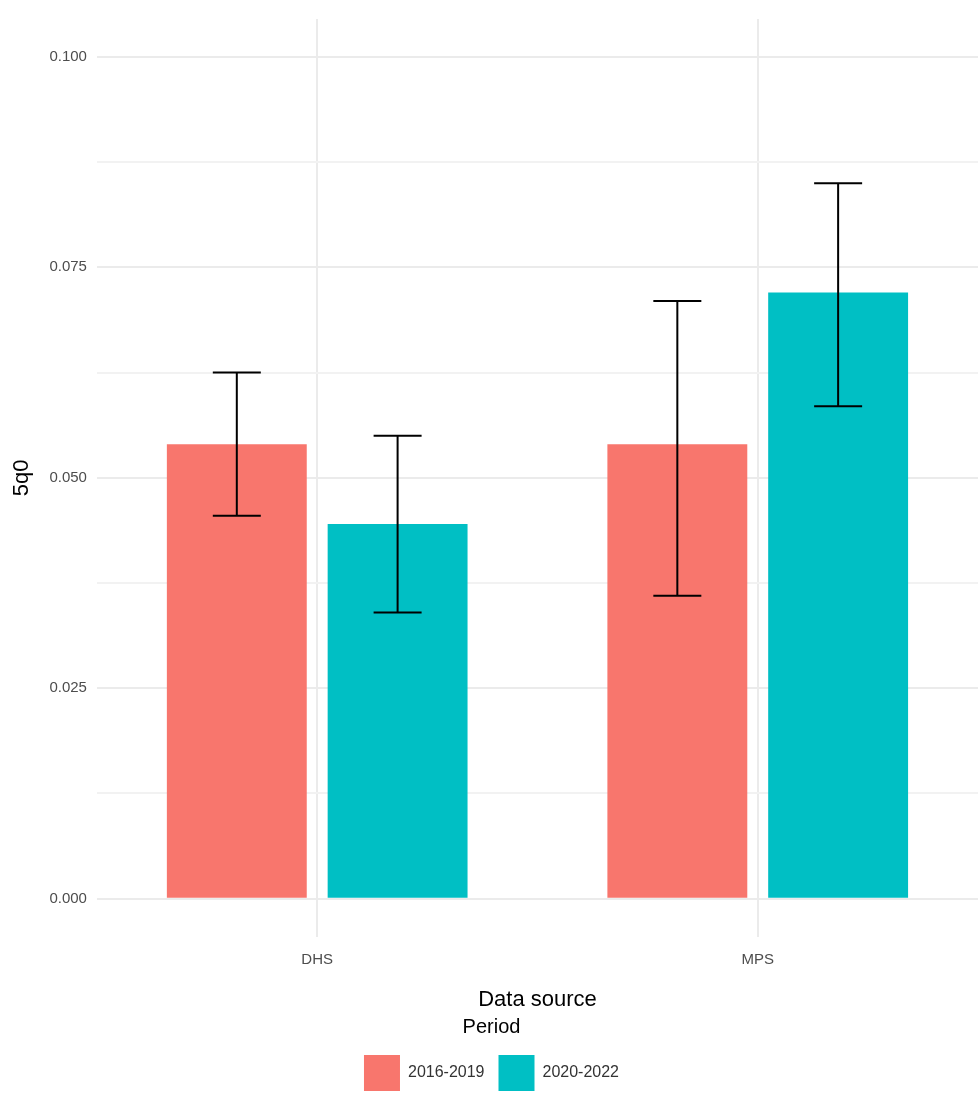 The width and height of the screenshot is (978, 1111). Describe the element at coordinates (68, 266) in the screenshot. I see `y-tick-label: 0.075` at that location.